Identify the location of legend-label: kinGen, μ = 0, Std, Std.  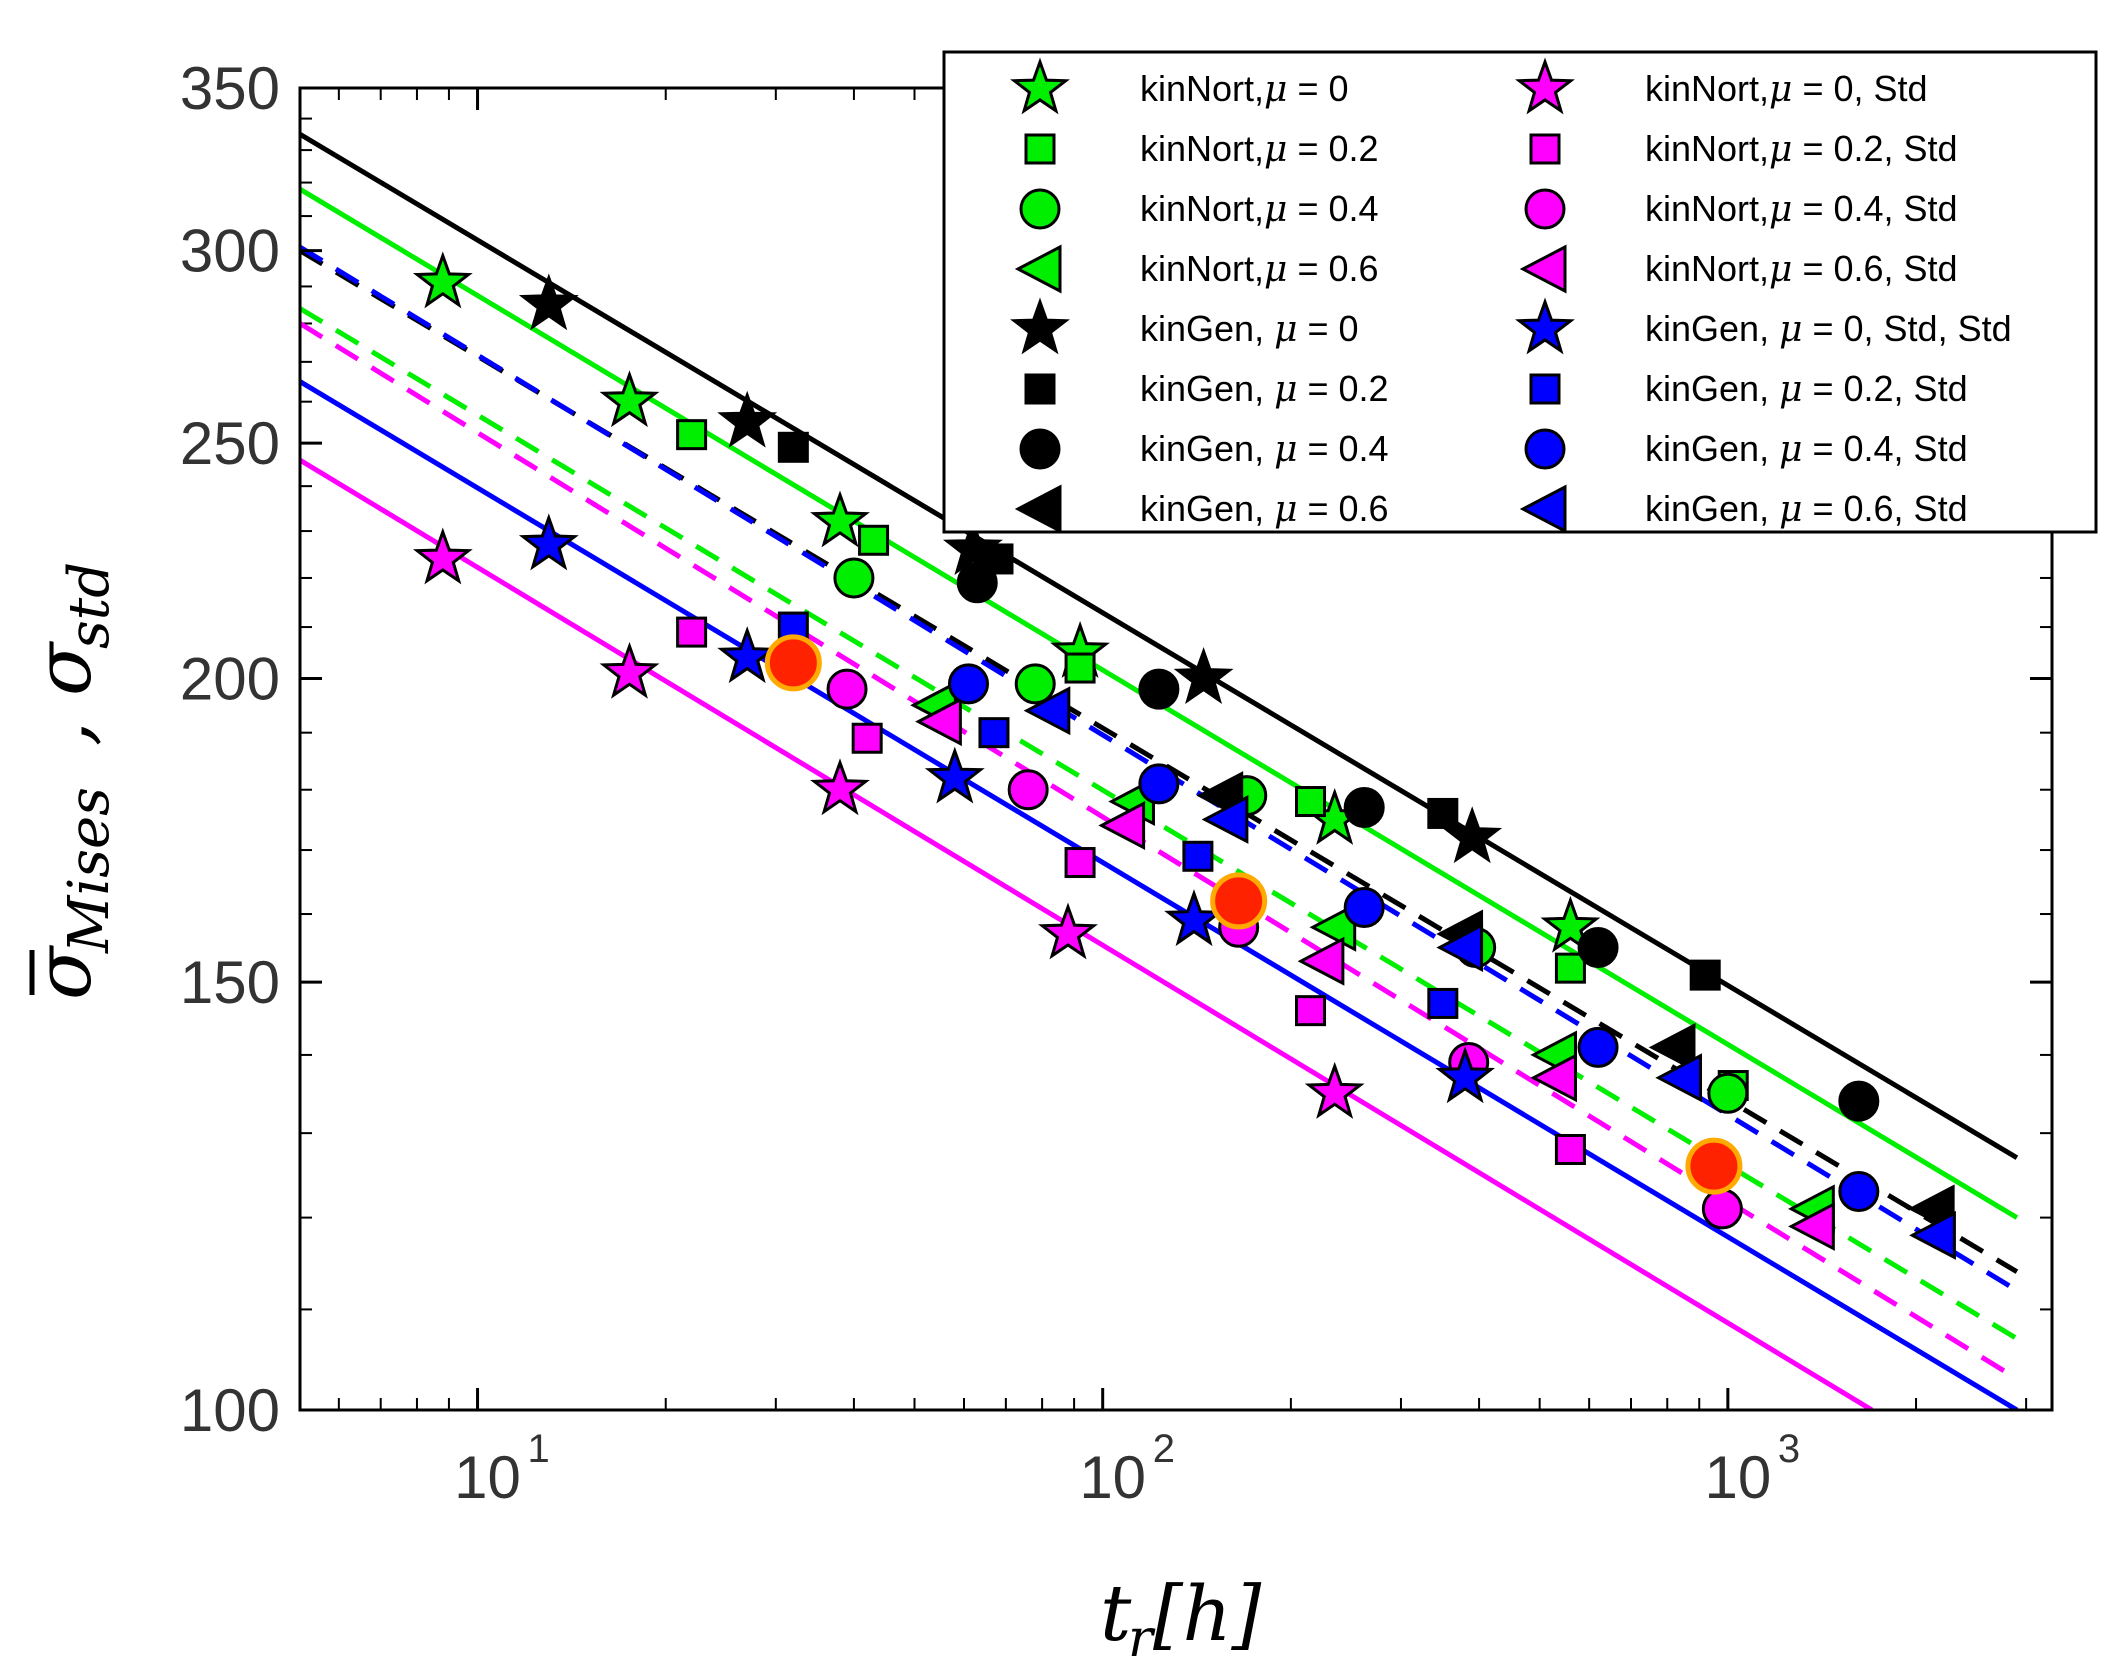
(1828, 329).